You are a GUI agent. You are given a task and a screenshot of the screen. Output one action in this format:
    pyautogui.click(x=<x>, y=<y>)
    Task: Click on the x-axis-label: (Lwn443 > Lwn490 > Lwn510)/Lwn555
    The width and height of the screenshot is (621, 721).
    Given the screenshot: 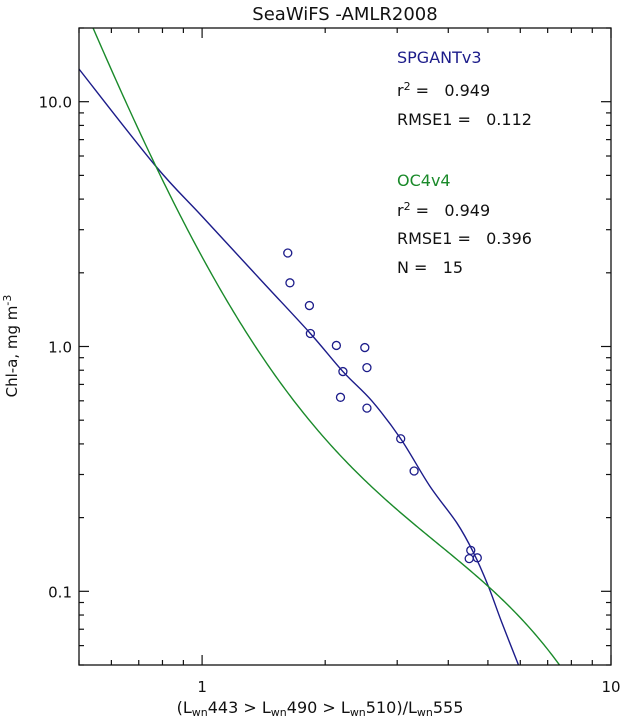 What is the action you would take?
    pyautogui.click(x=320, y=708)
    